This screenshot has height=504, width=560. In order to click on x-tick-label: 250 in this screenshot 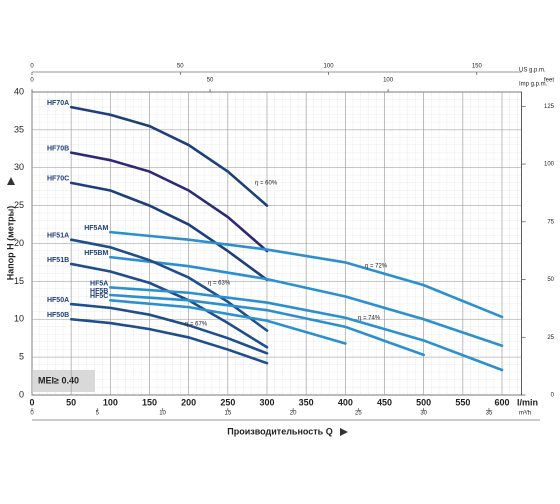, I will do `click(227, 402)`.